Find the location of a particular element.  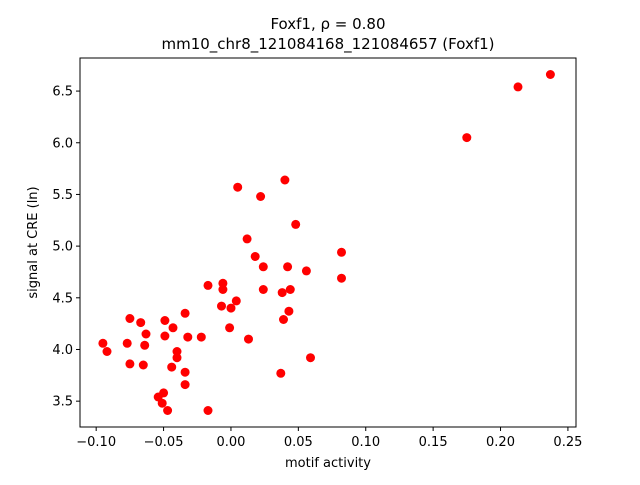

x-tick-label-6: 0.15 is located at coordinates (433, 442).